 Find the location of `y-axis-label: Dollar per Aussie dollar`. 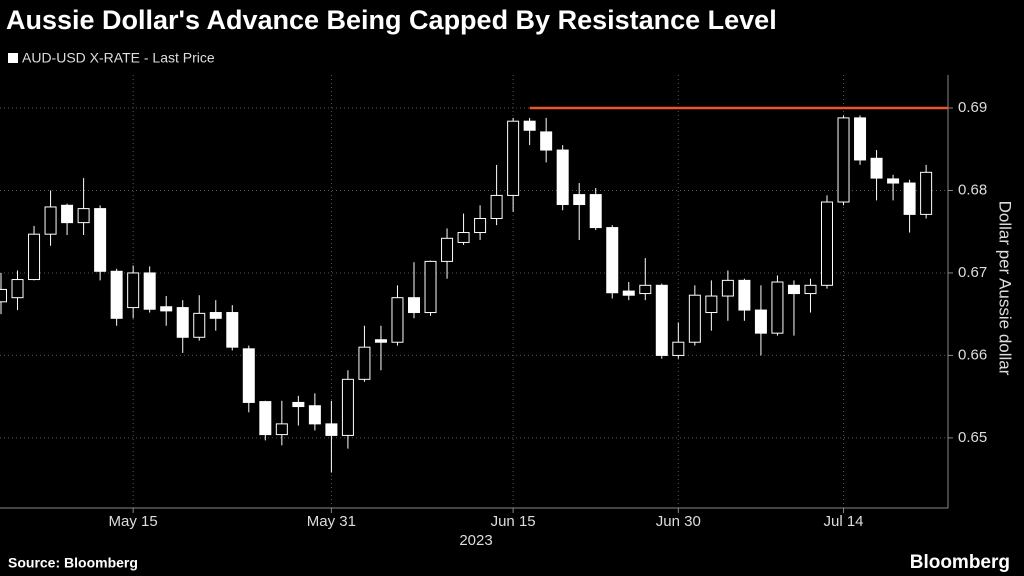

y-axis-label: Dollar per Aussie dollar is located at coordinates (1005, 288).